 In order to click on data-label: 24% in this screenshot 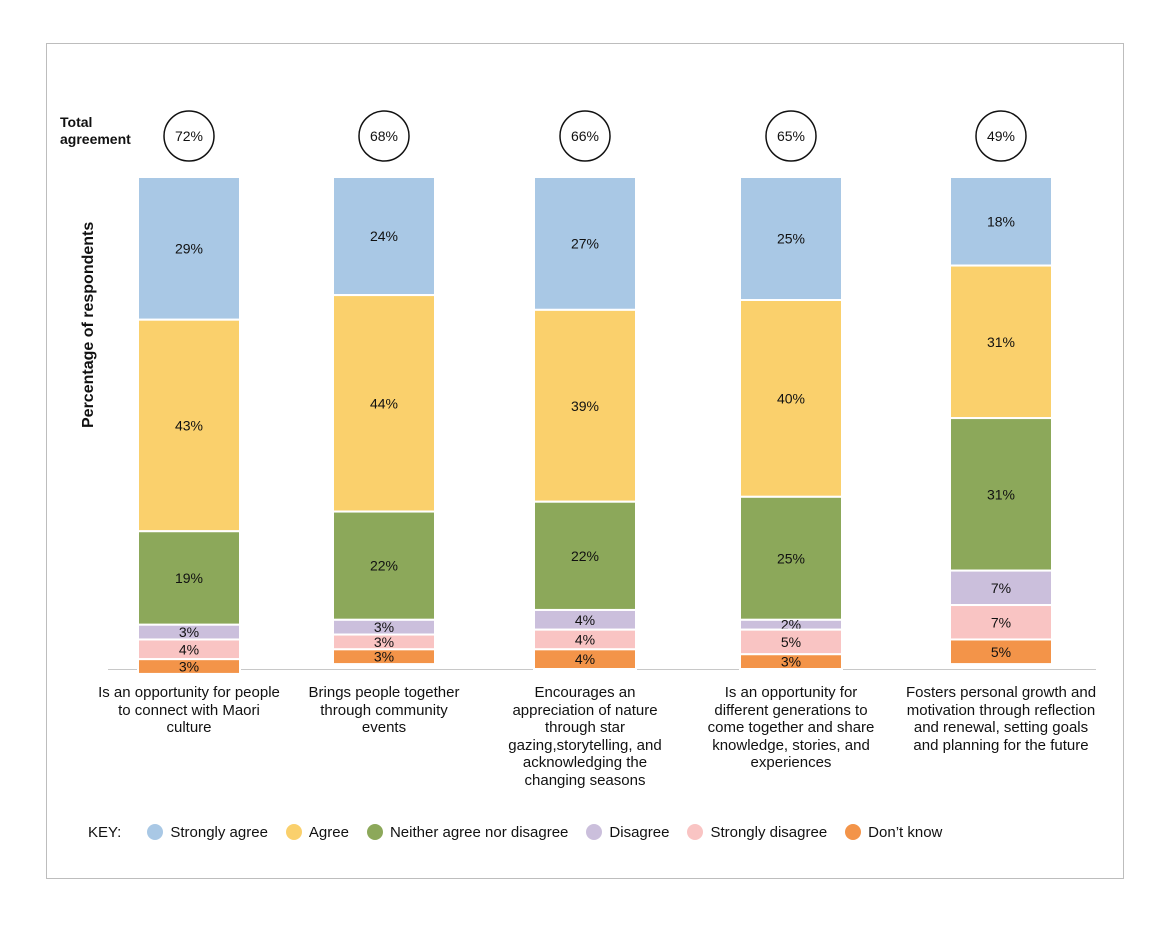, I will do `click(384, 236)`.